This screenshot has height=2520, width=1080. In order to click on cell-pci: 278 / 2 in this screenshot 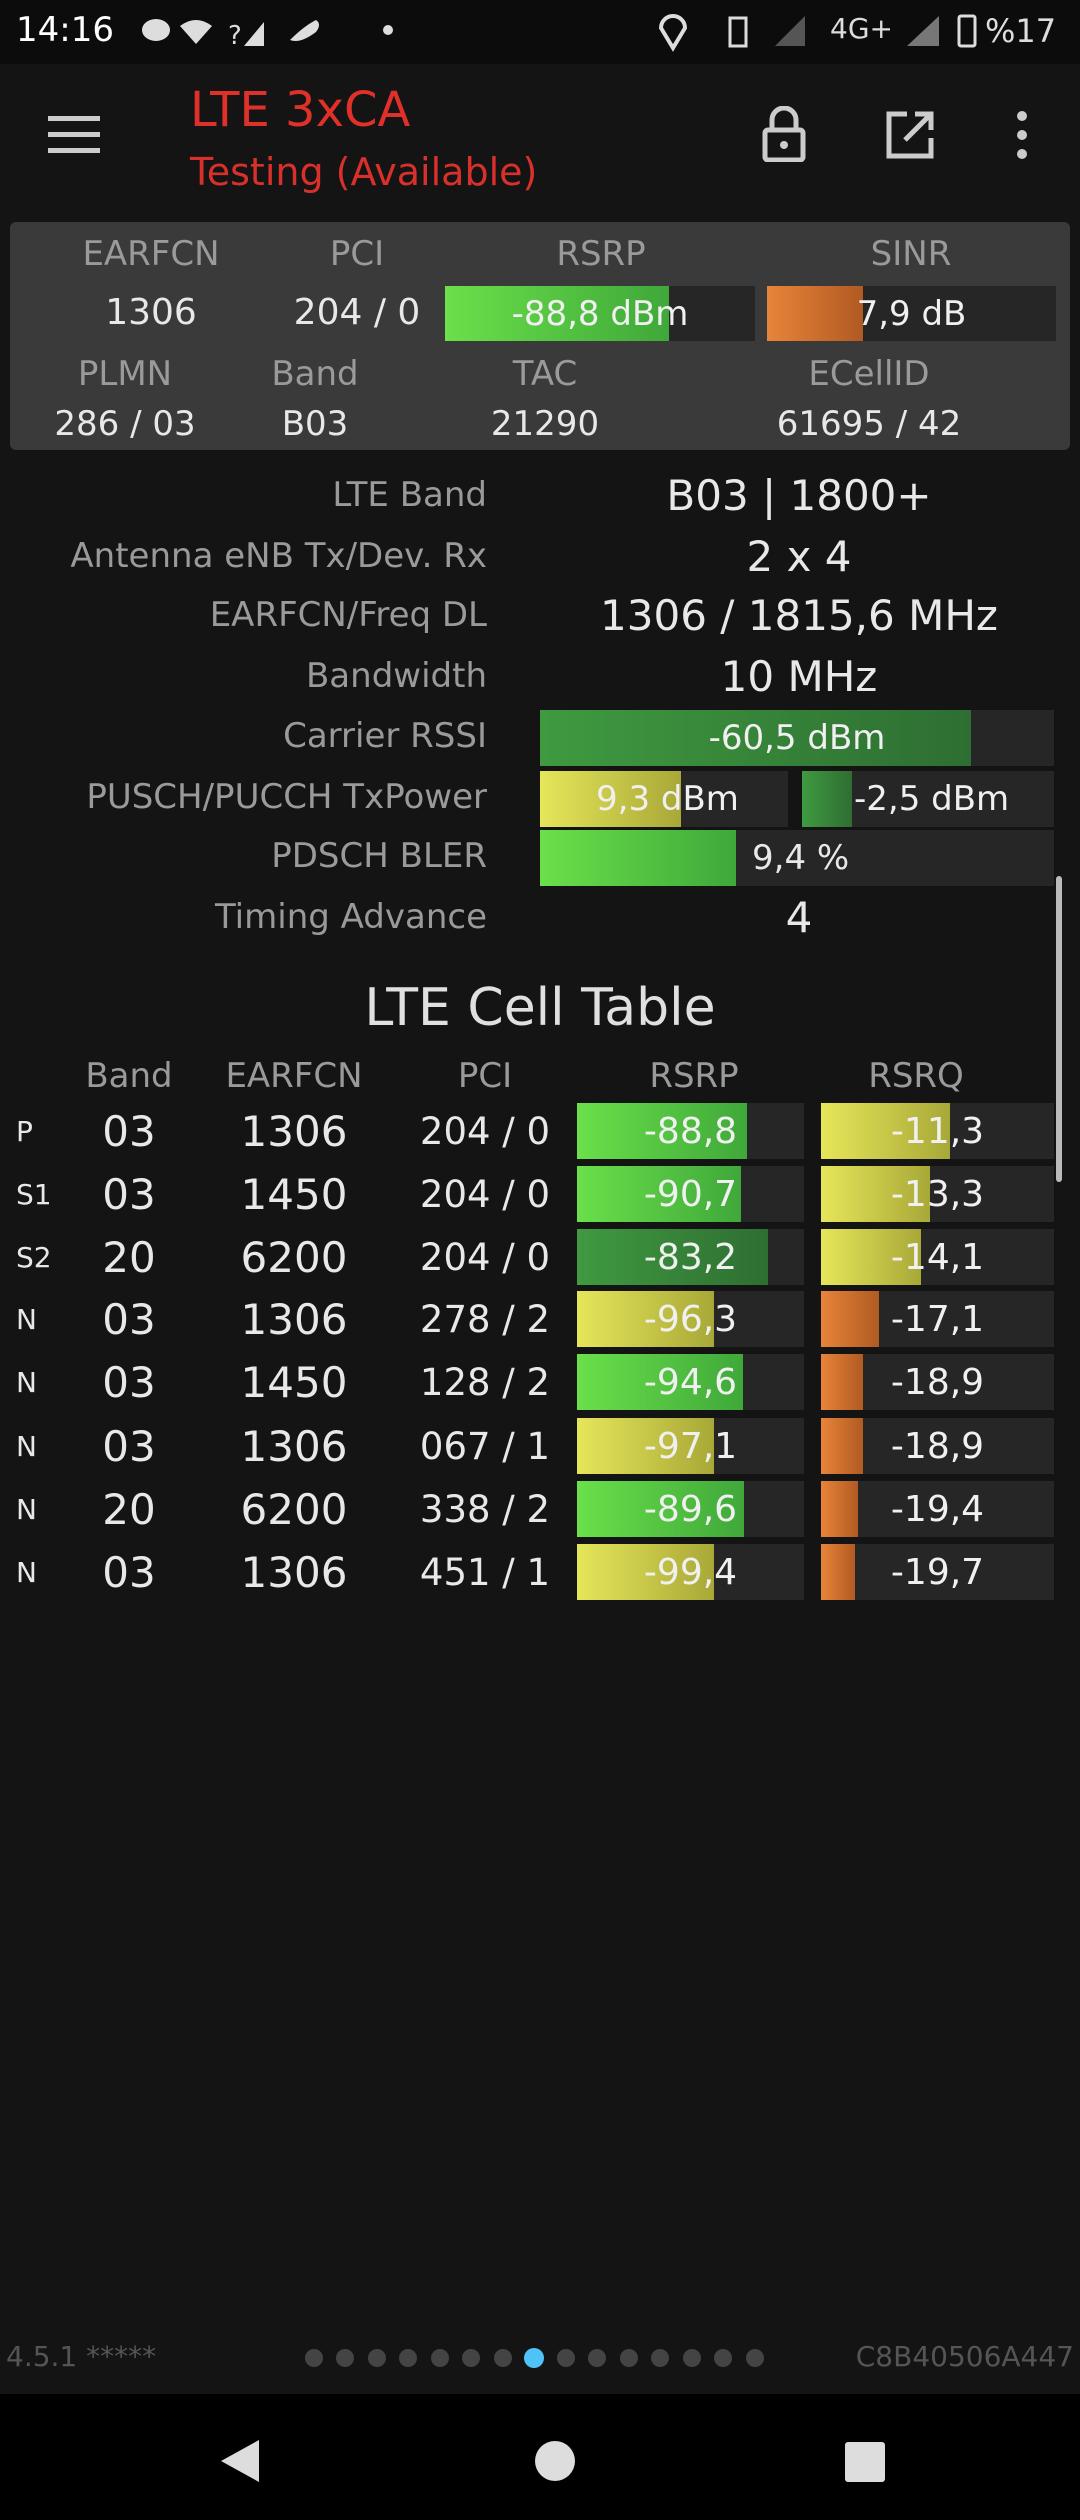, I will do `click(485, 1319)`.